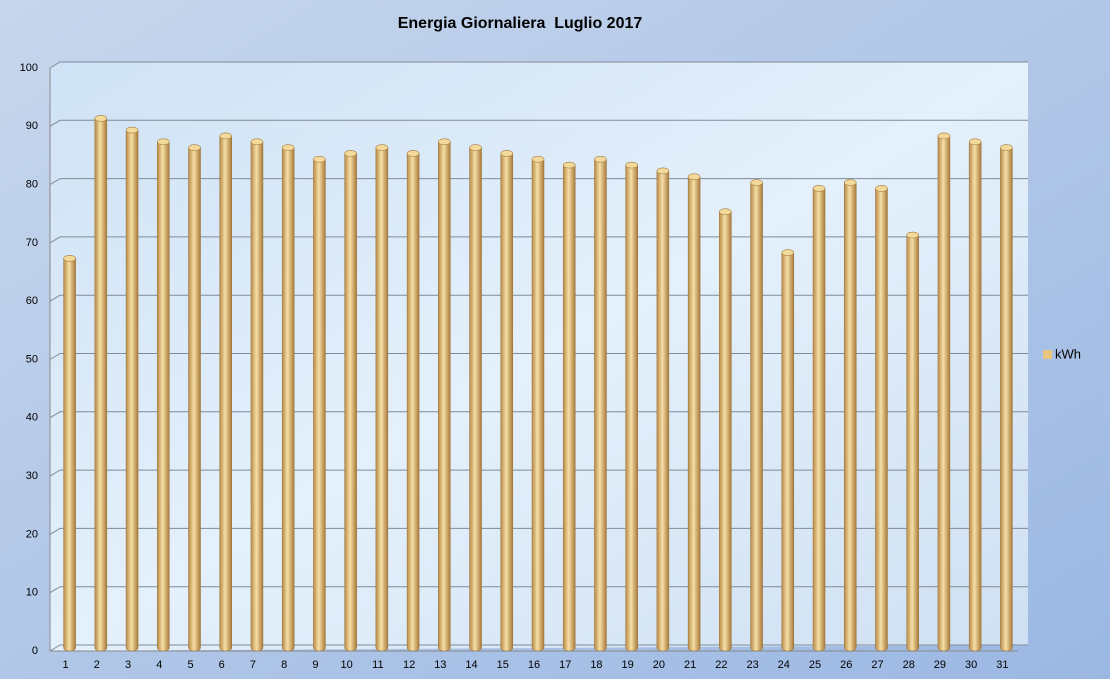 This screenshot has height=684, width=1110. What do you see at coordinates (97, 665) in the screenshot?
I see `x-tick-label: 2` at bounding box center [97, 665].